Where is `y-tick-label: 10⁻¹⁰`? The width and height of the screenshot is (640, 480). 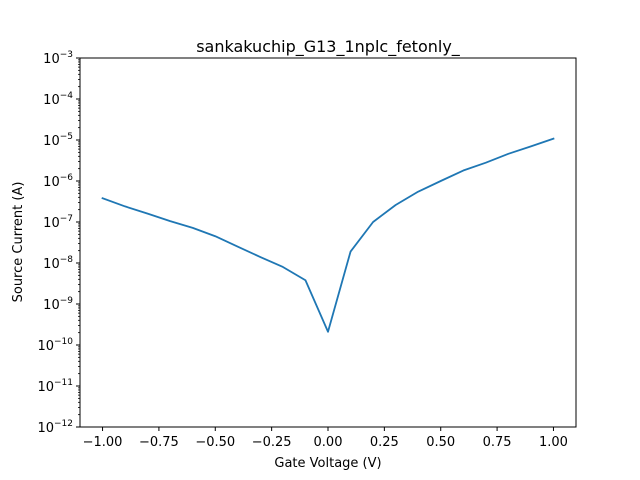 y-tick-label: 10⁻¹⁰ is located at coordinates (55, 345).